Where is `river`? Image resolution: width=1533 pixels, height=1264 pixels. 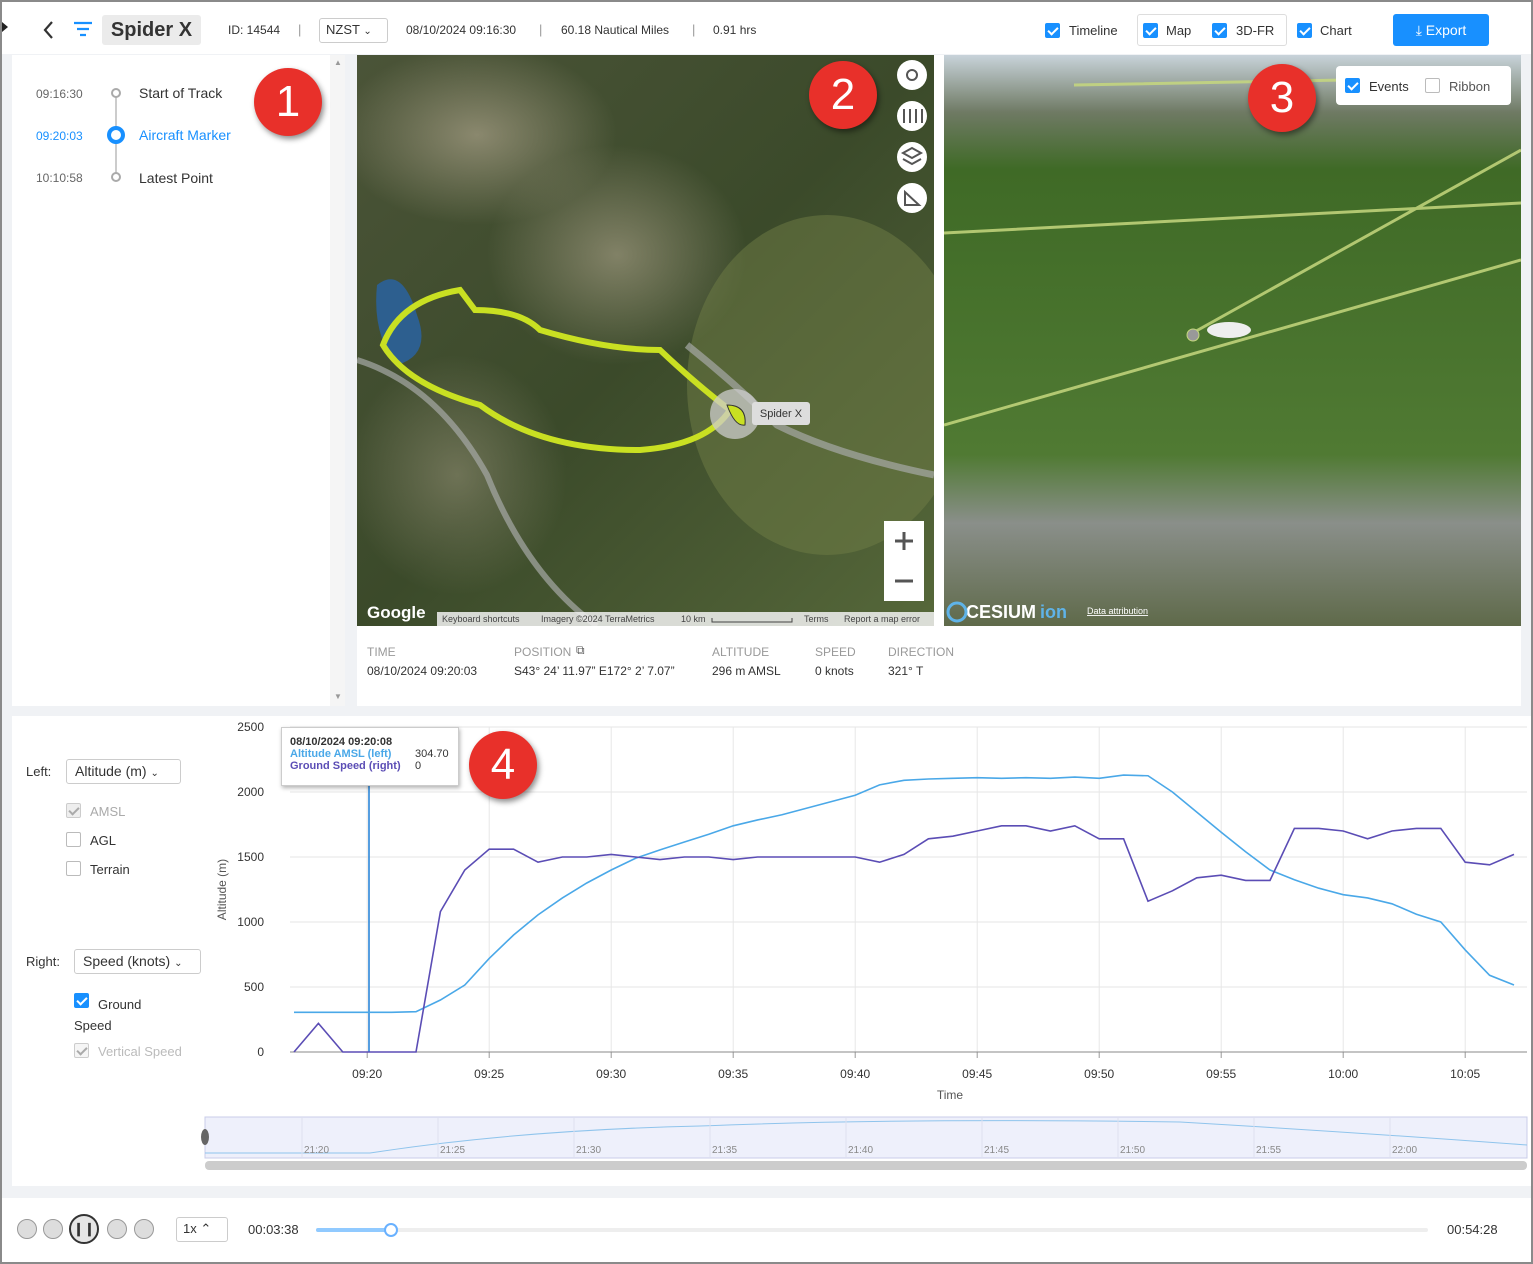
river is located at coordinates (478, 491).